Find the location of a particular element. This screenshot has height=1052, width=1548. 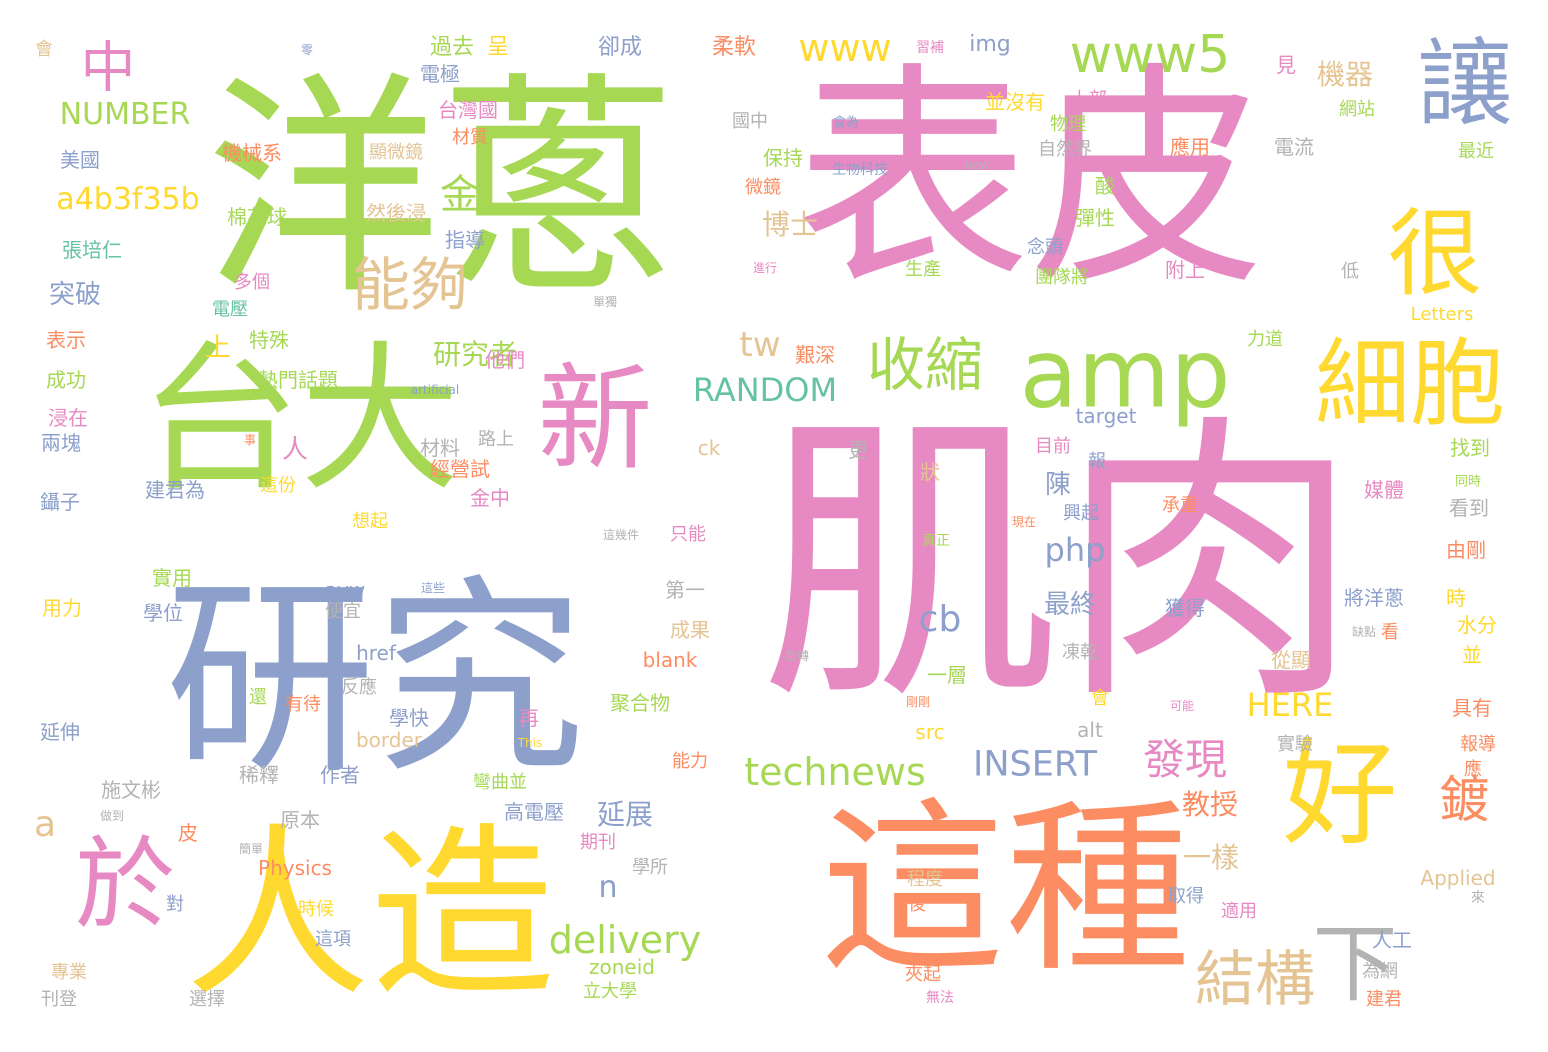

cloud-word: 作者 is located at coordinates (340, 775).